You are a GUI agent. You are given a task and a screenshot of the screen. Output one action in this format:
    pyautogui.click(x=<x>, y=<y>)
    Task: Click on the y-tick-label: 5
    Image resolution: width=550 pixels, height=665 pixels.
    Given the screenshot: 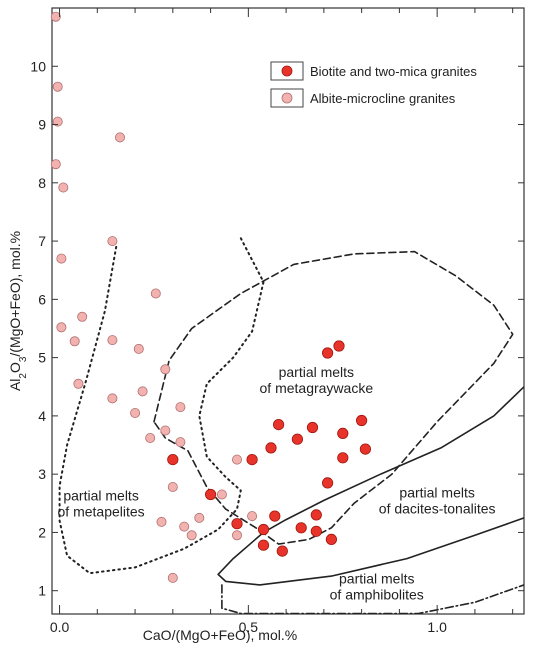 What is the action you would take?
    pyautogui.click(x=42, y=358)
    